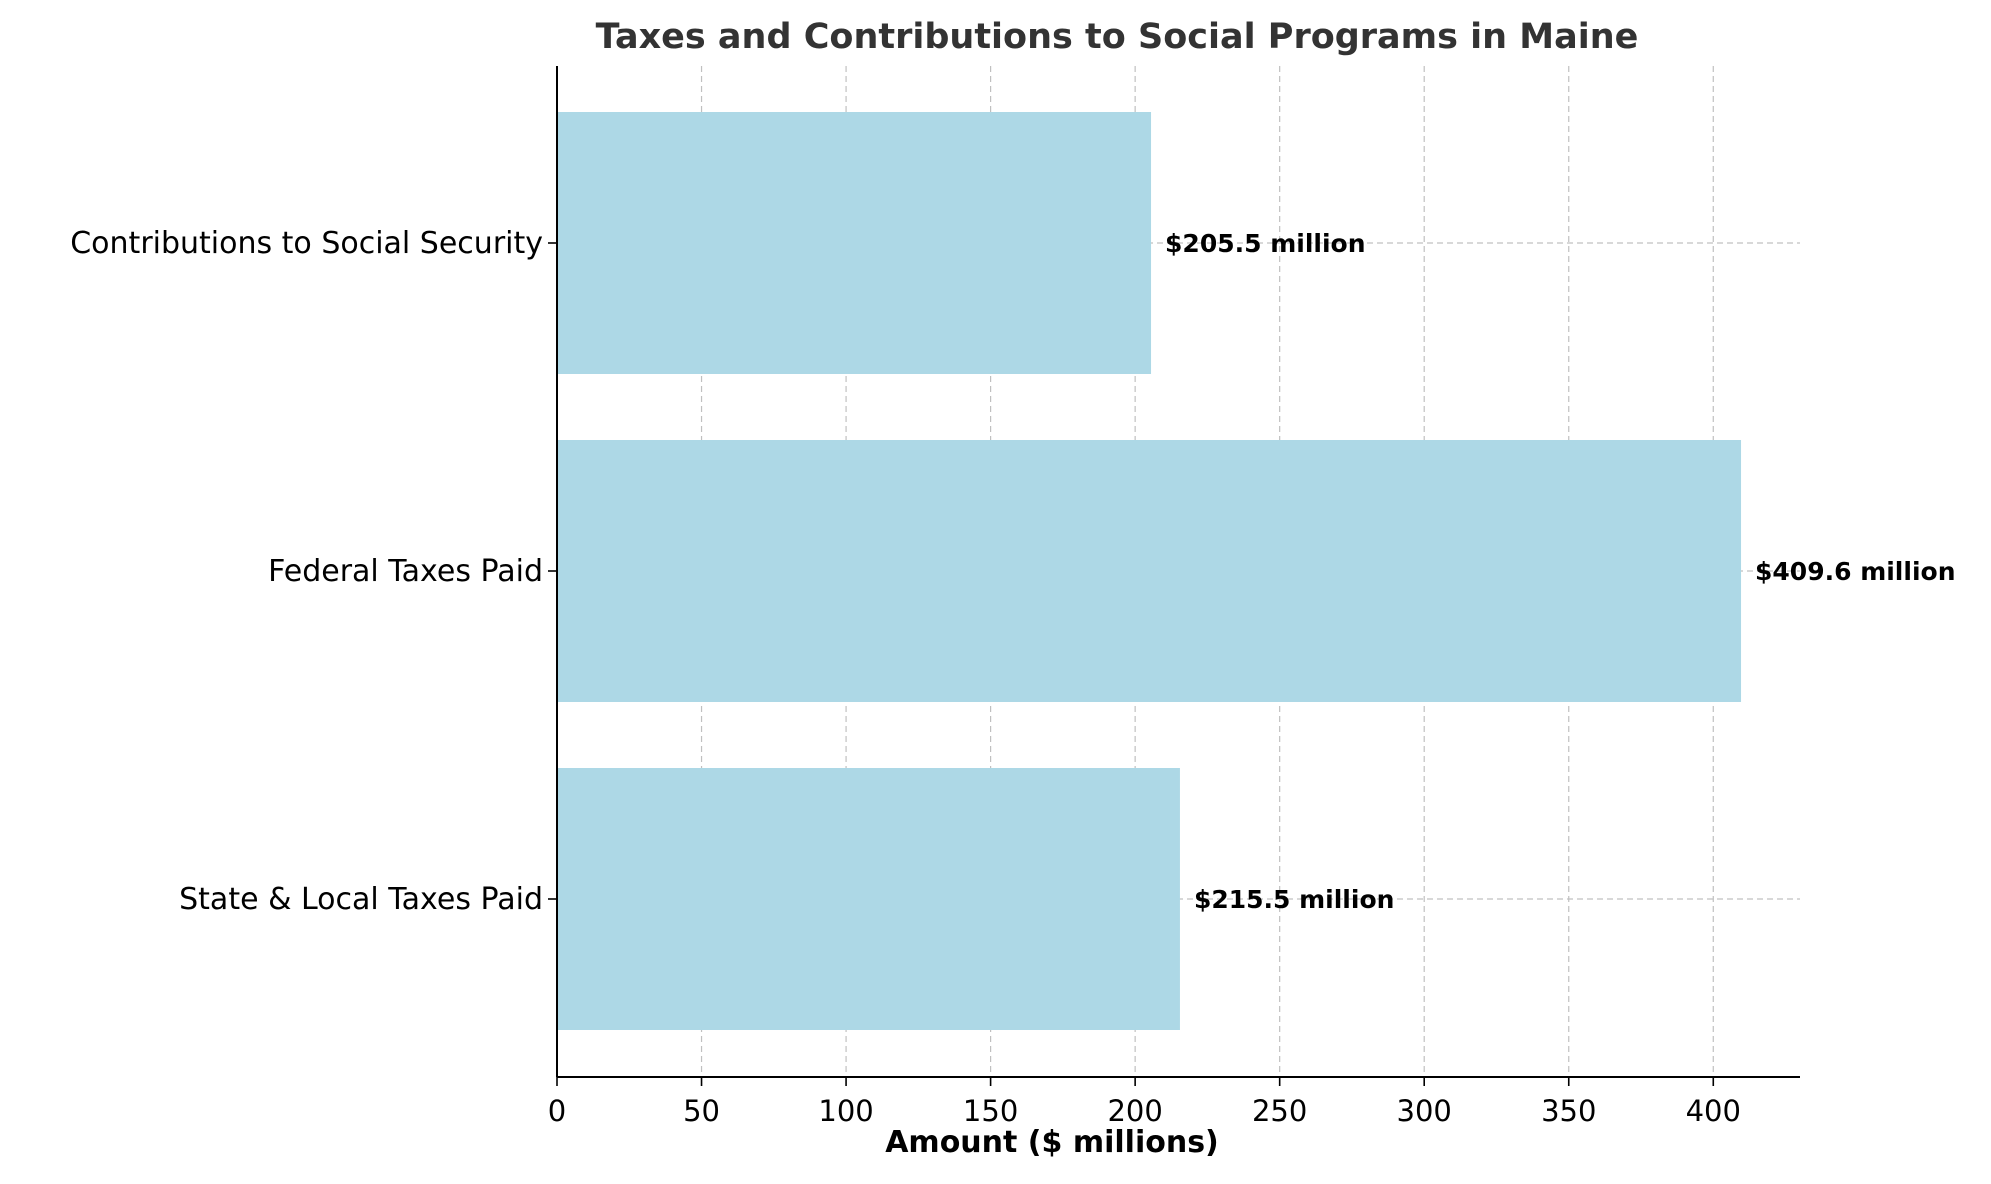  I want to click on x-tick-label: 250, so click(1279, 1111).